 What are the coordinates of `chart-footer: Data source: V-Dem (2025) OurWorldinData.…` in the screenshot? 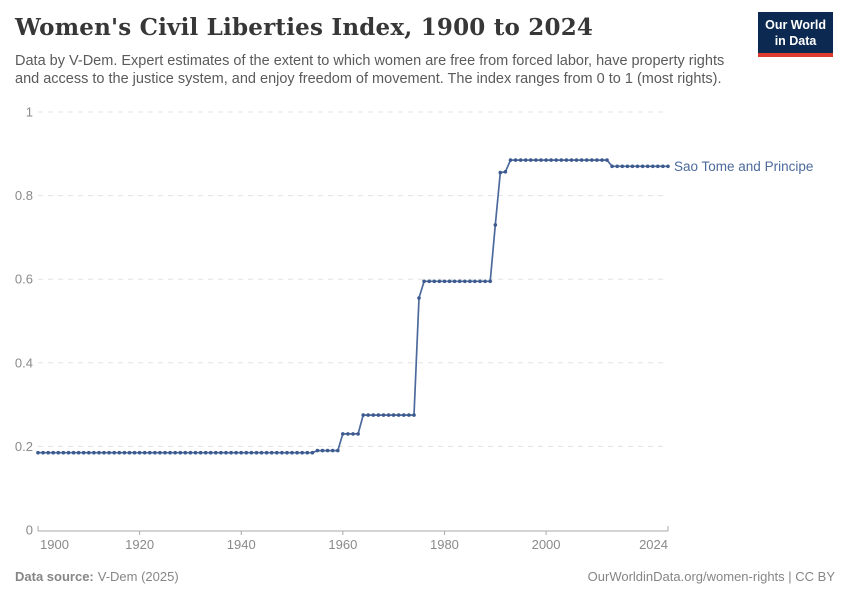 It's located at (425, 576).